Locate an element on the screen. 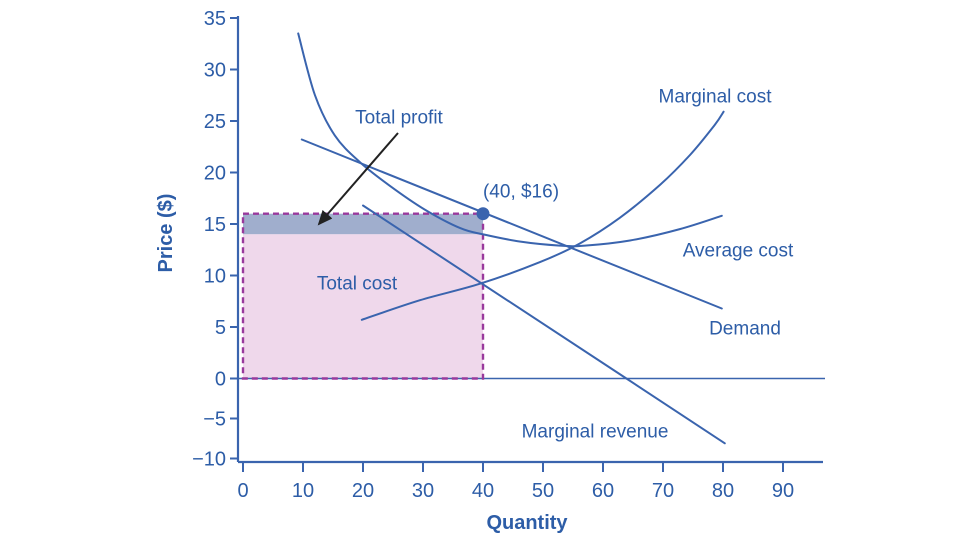  profit-point-label: (40, $16) is located at coordinates (521, 192).